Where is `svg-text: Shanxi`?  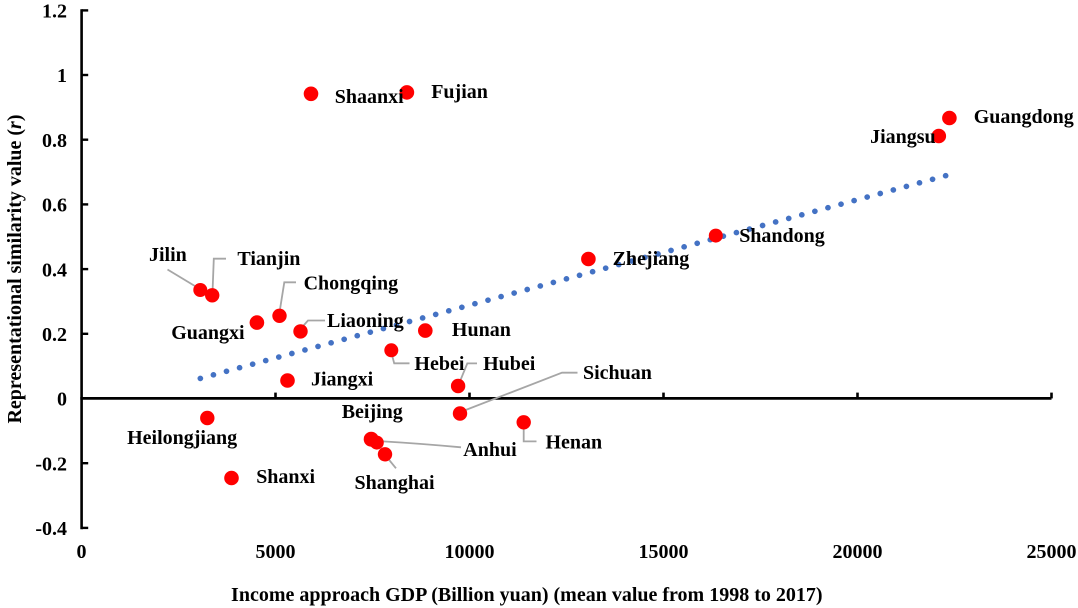 svg-text: Shanxi is located at coordinates (285, 477).